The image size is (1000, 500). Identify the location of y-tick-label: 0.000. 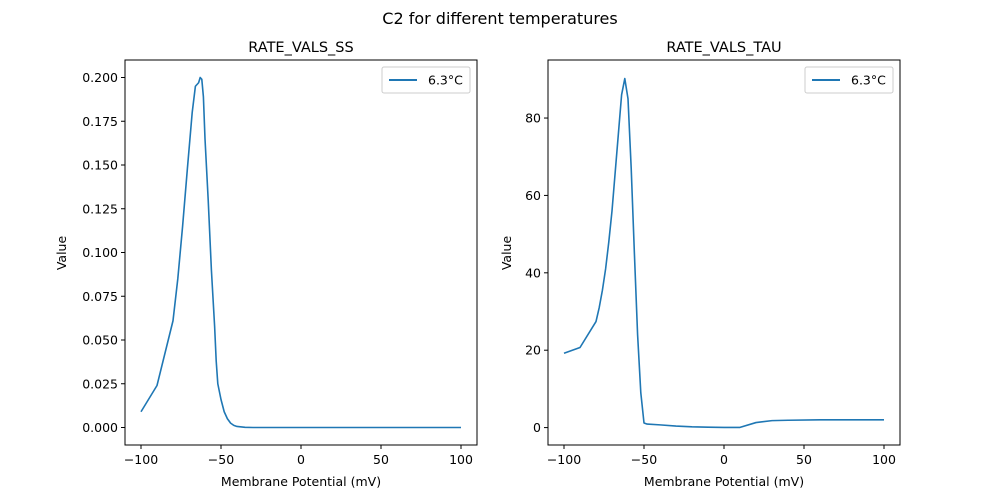
(100, 427).